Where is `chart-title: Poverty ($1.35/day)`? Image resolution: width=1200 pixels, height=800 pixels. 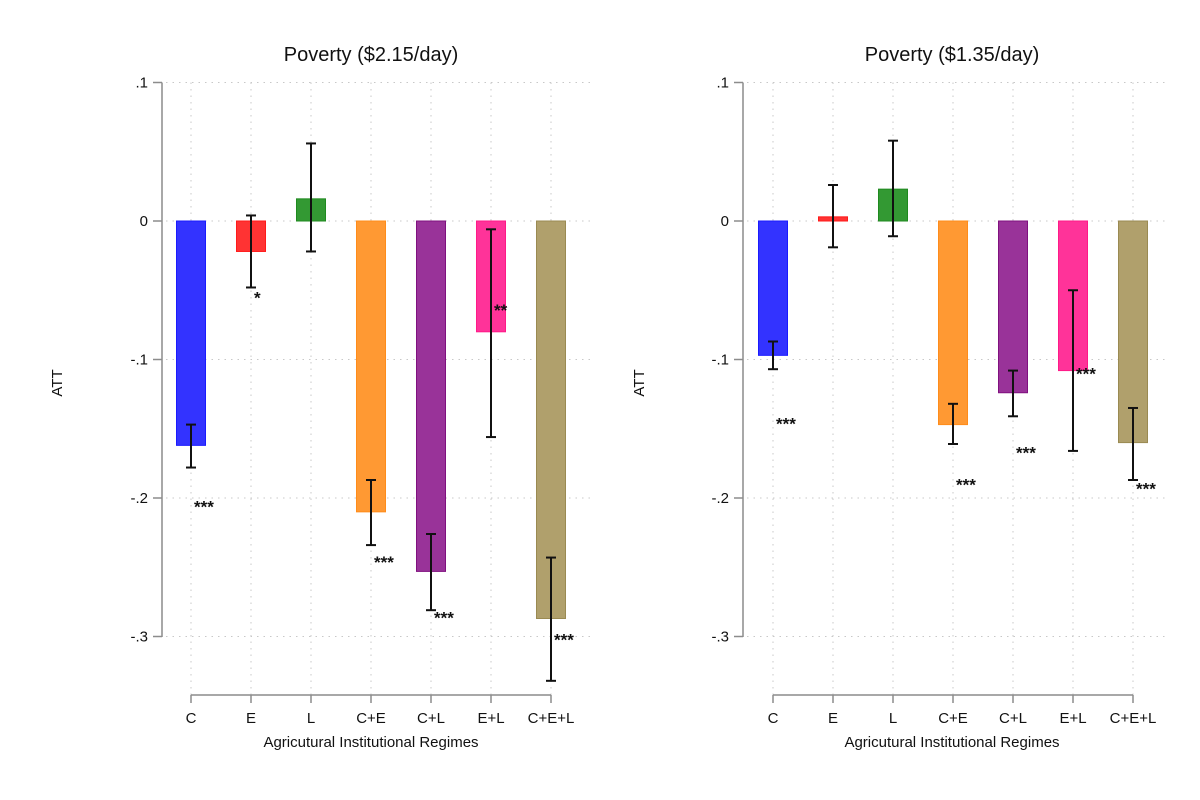
chart-title: Poverty ($1.35/day) is located at coordinates (952, 55).